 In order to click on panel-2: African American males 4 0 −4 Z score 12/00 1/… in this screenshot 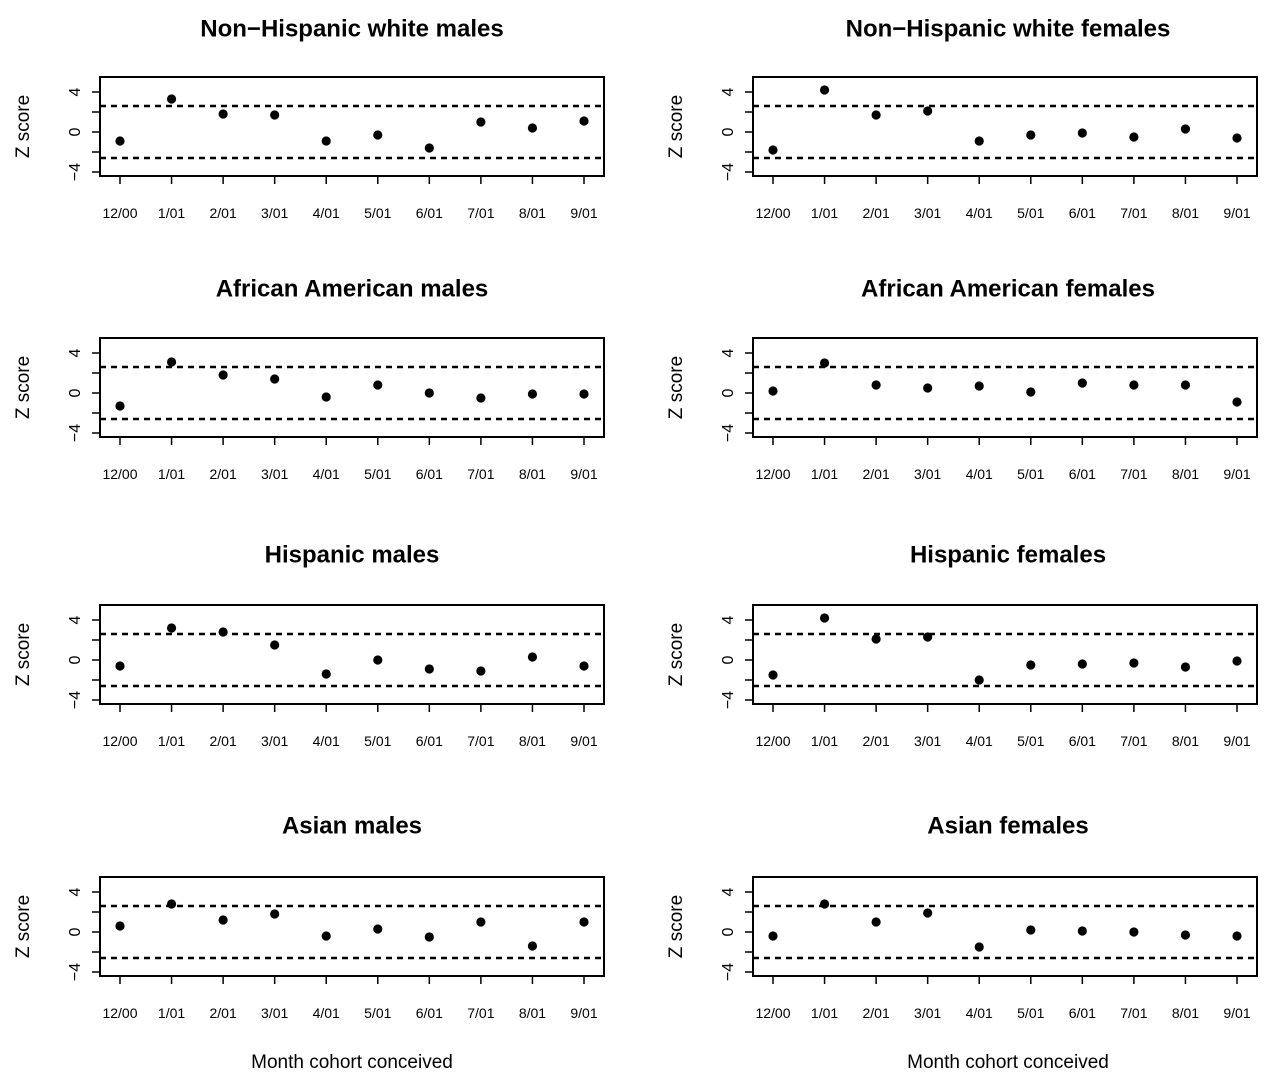, I will do `click(309, 378)`.